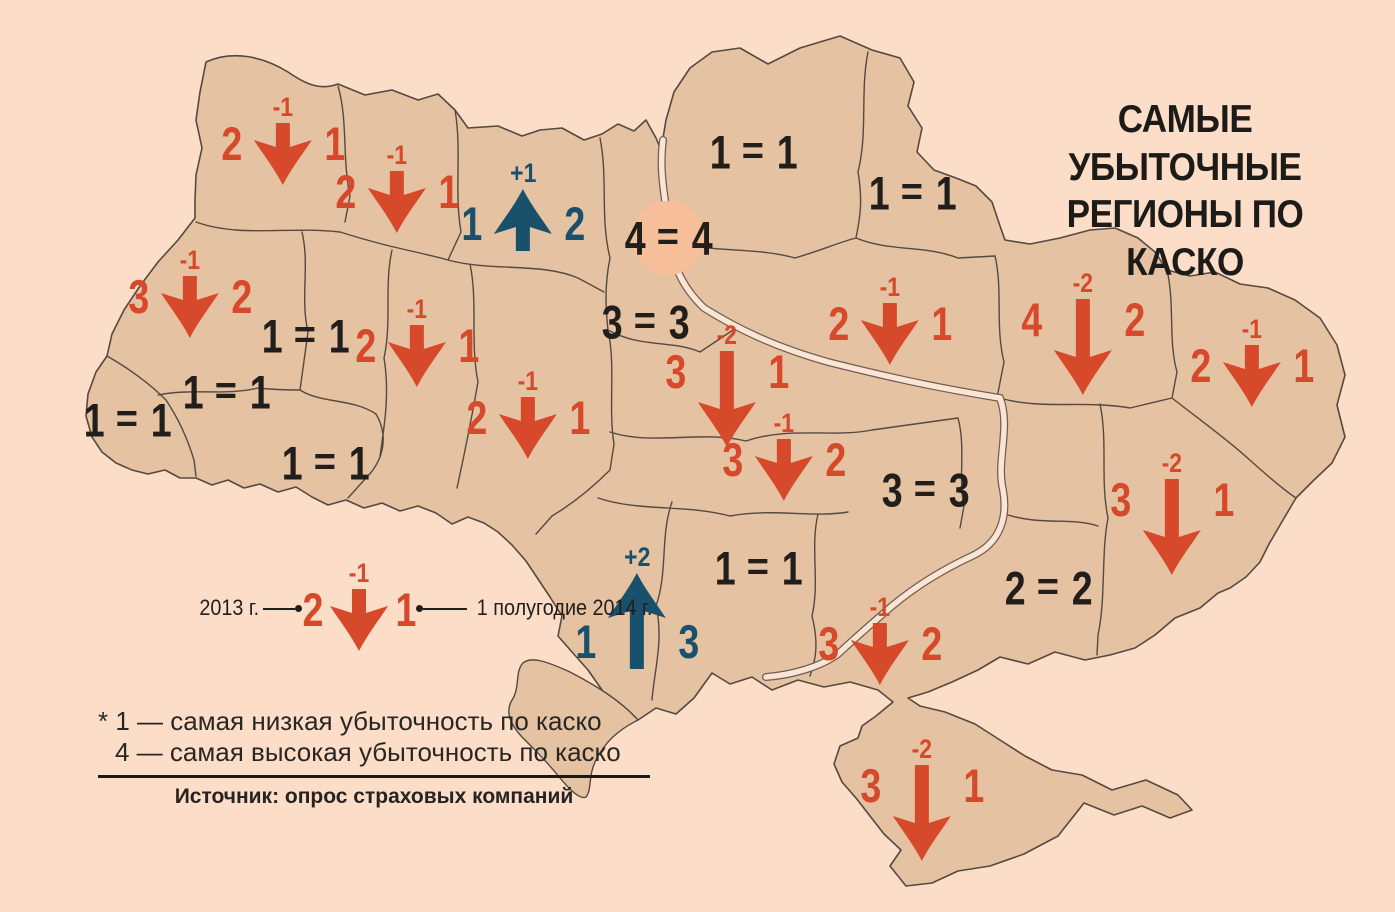 The image size is (1395, 912). I want to click on region-marker-mykolaiv: 1 = 1, so click(758, 568).